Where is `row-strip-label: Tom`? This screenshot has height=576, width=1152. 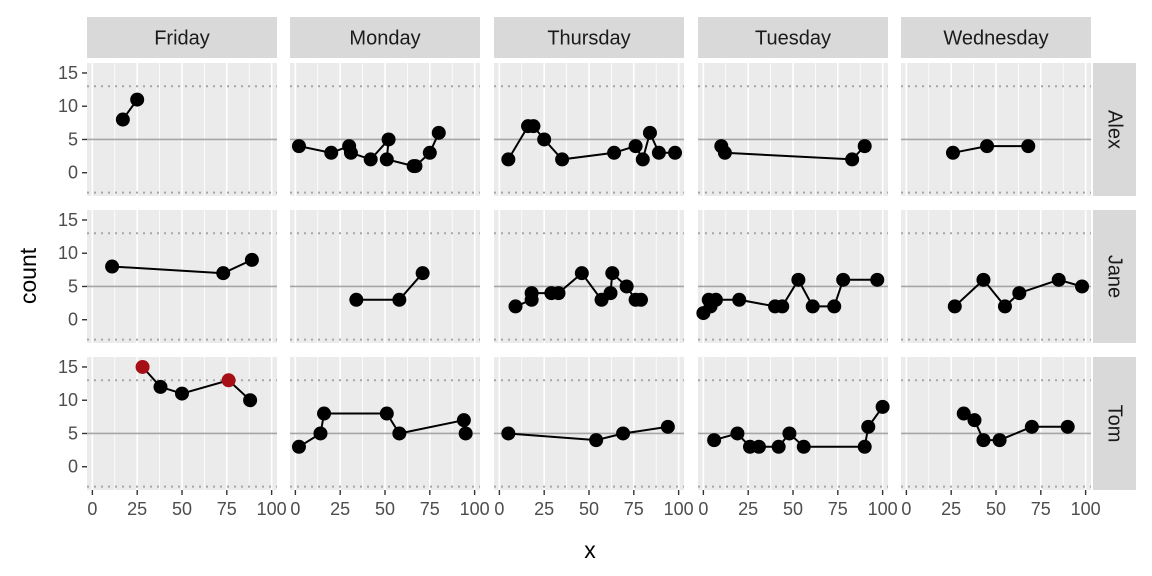
row-strip-label: Tom is located at coordinates (1115, 424).